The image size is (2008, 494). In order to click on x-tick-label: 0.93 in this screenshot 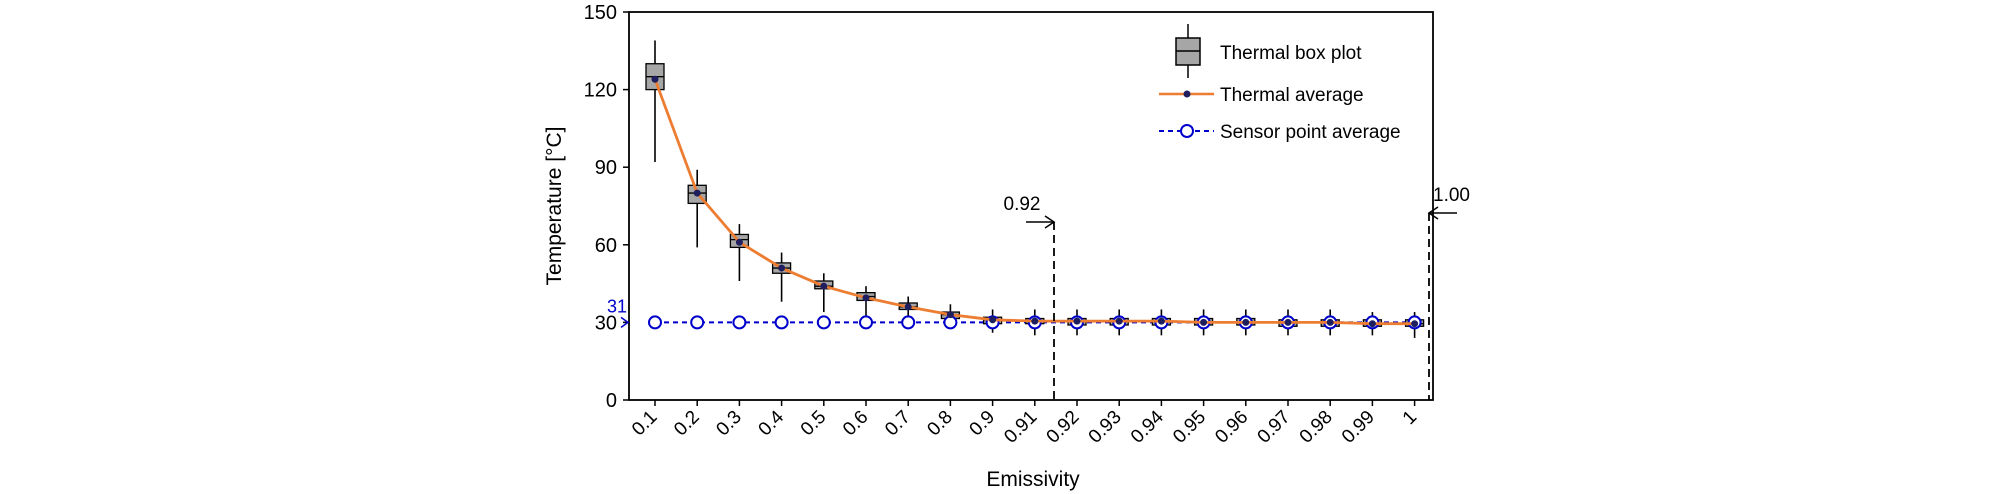, I will do `click(1105, 427)`.